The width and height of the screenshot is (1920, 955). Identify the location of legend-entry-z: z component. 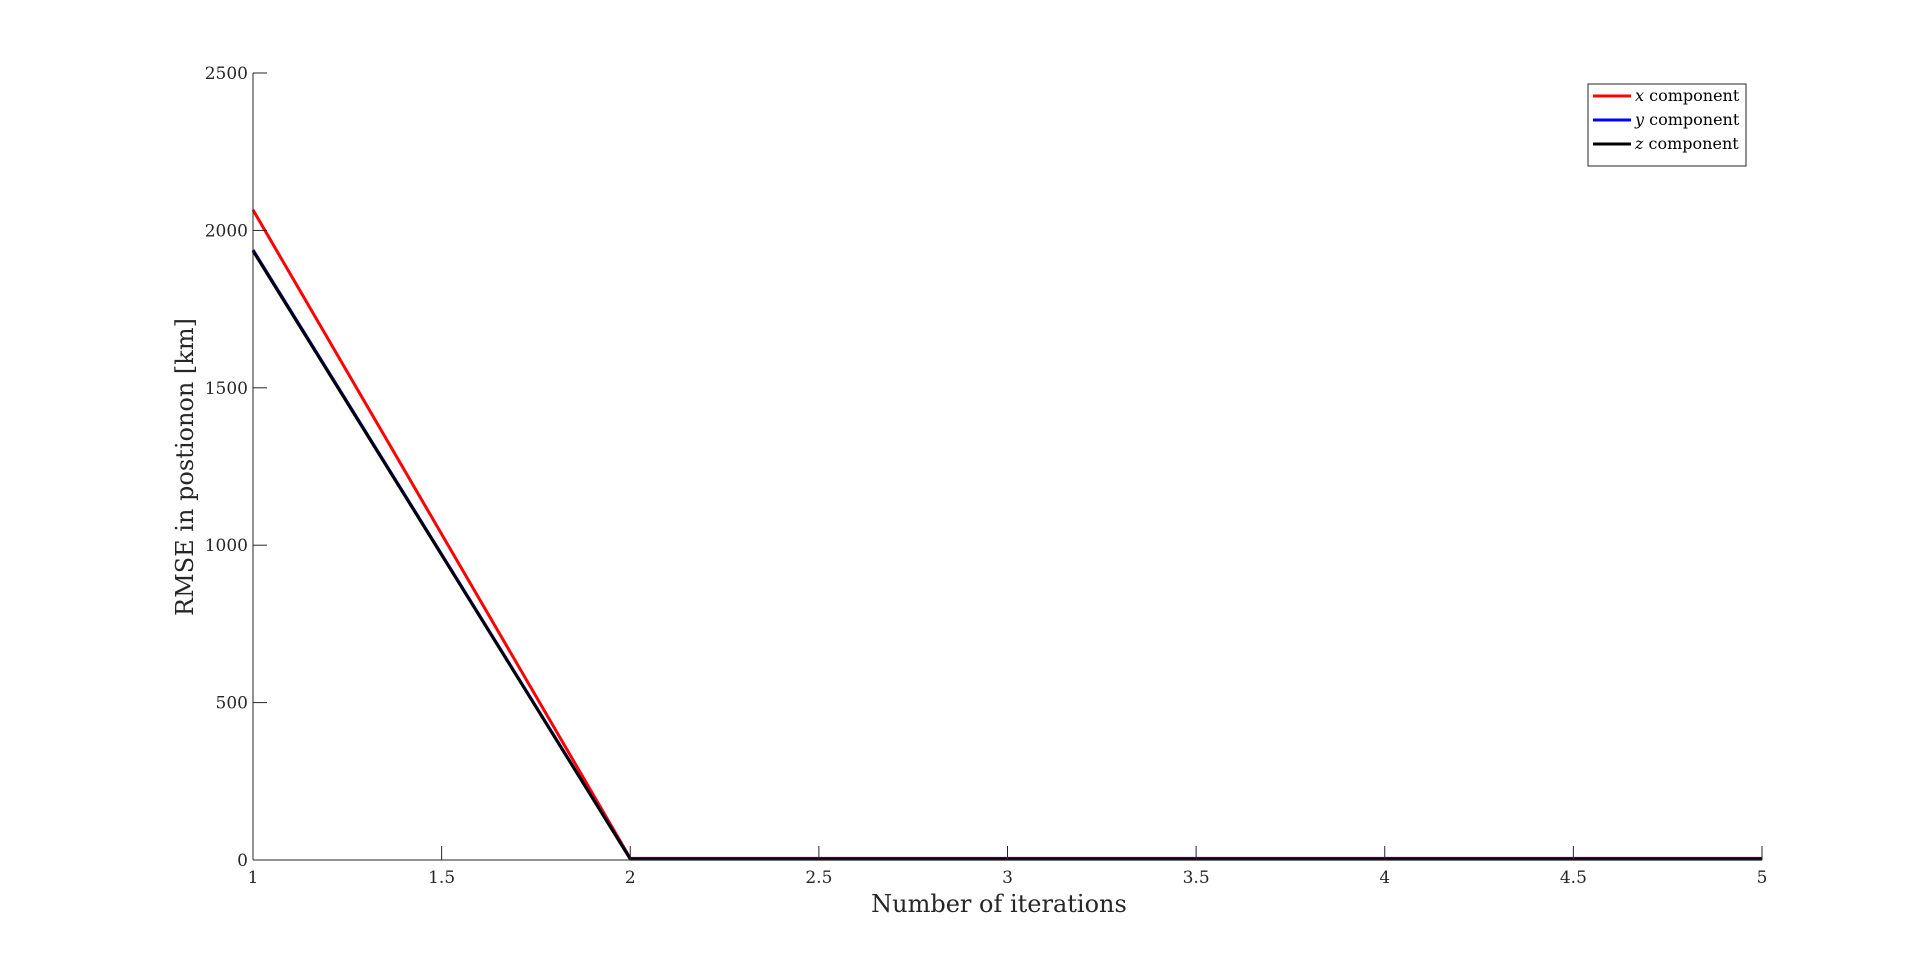
(1686, 143).